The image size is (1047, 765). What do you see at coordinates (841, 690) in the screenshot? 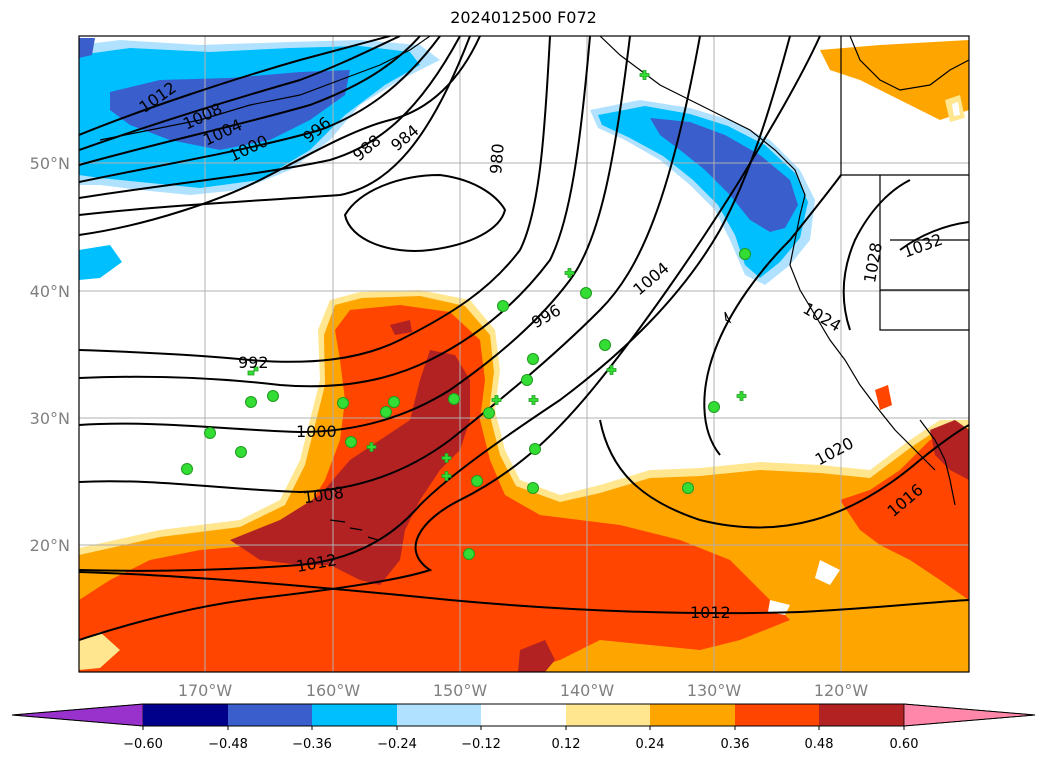
I see `lon-label-120w: 120°W` at bounding box center [841, 690].